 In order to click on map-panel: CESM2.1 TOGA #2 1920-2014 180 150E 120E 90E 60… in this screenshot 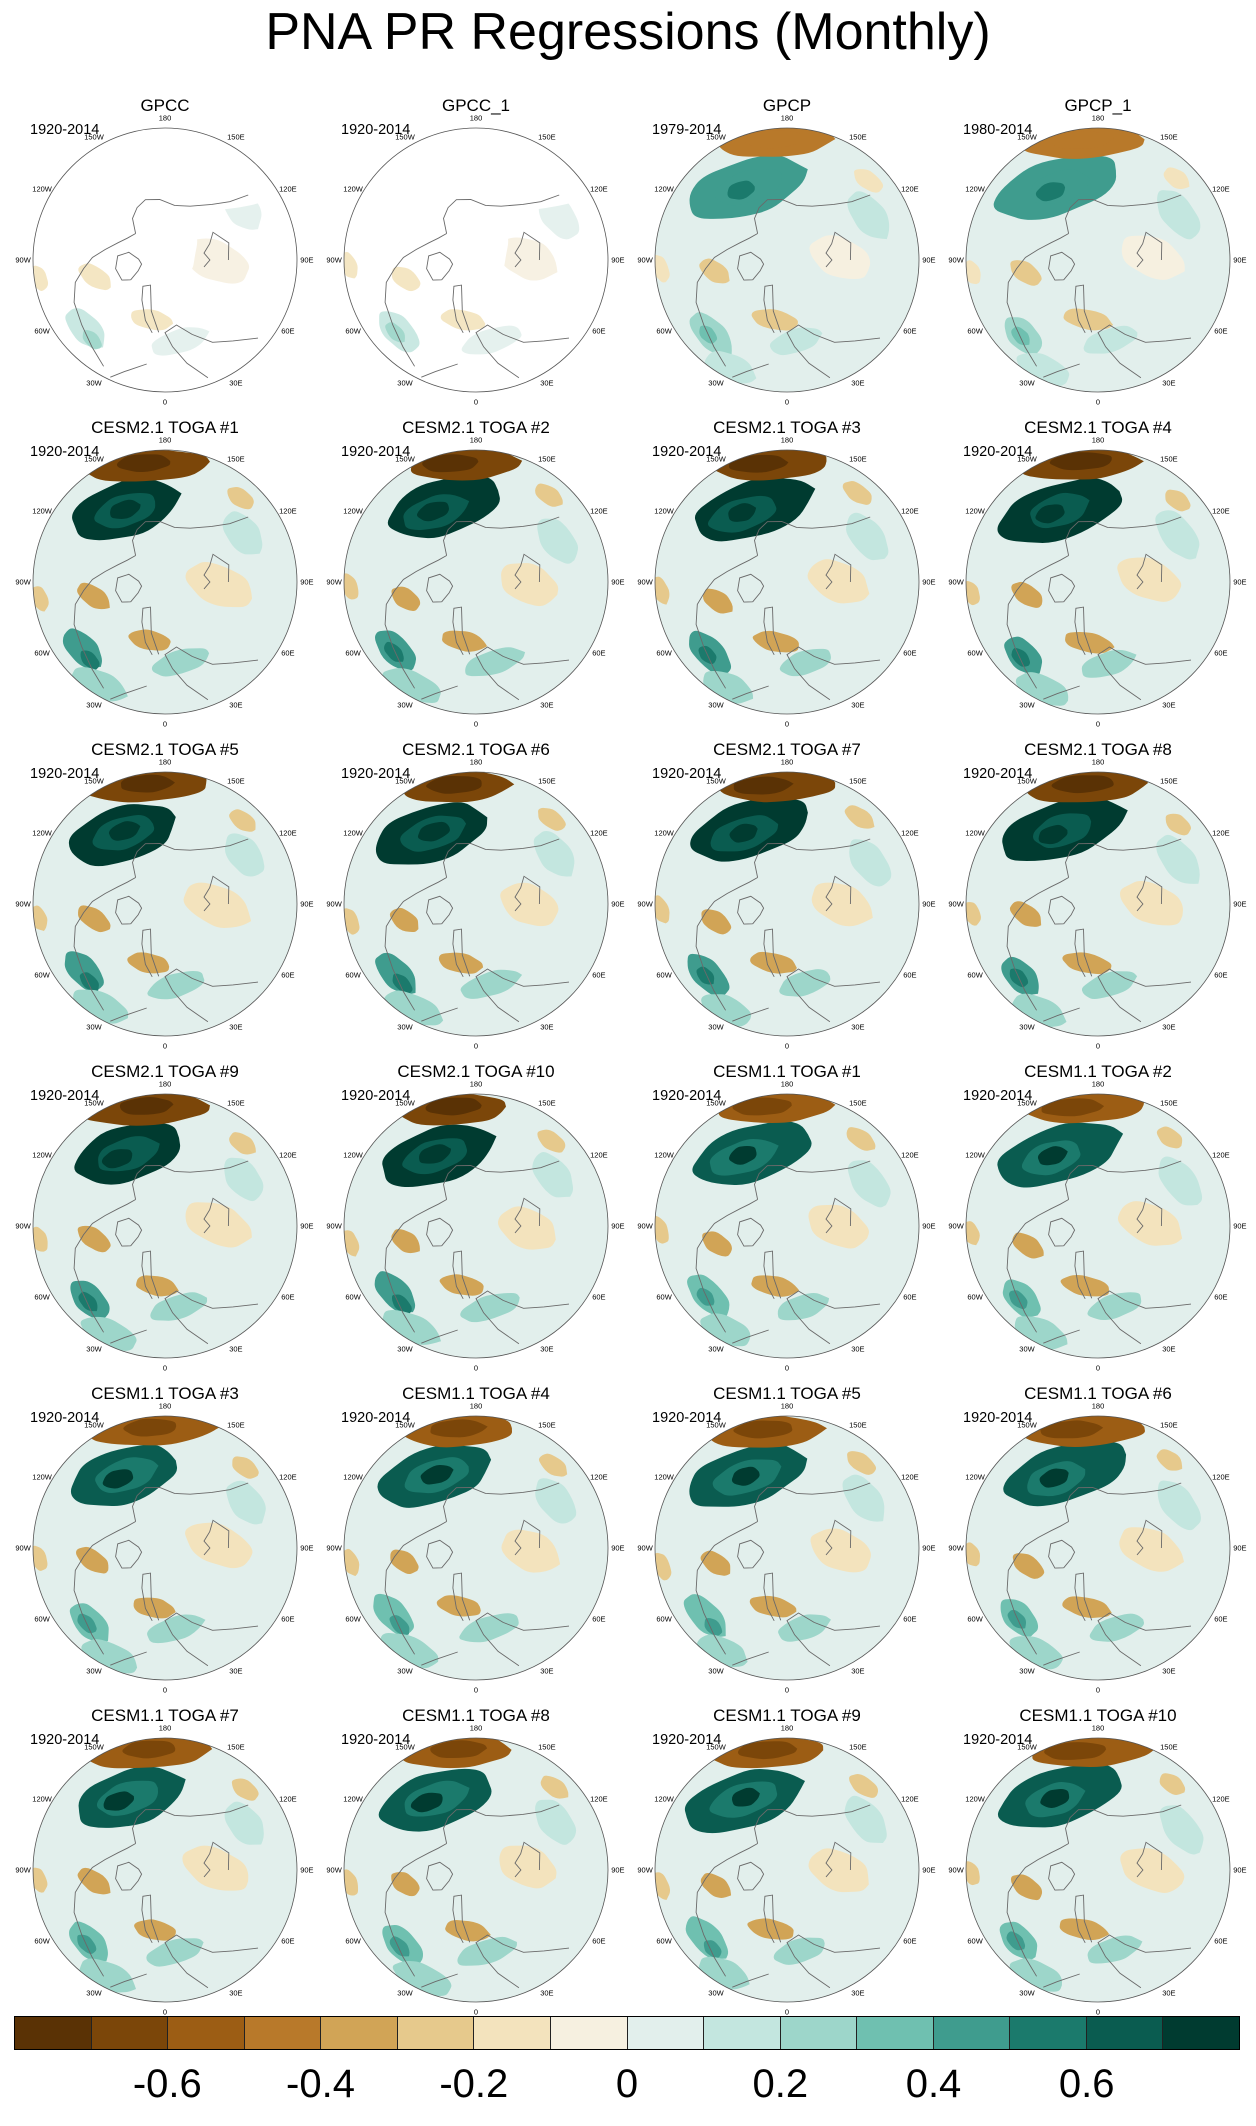, I will do `click(476, 579)`.